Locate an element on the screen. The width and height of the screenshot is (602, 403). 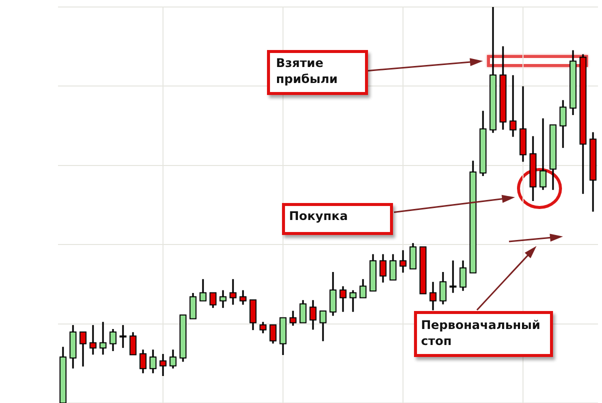
annotation: Взятие прибыли is located at coordinates (307, 71).